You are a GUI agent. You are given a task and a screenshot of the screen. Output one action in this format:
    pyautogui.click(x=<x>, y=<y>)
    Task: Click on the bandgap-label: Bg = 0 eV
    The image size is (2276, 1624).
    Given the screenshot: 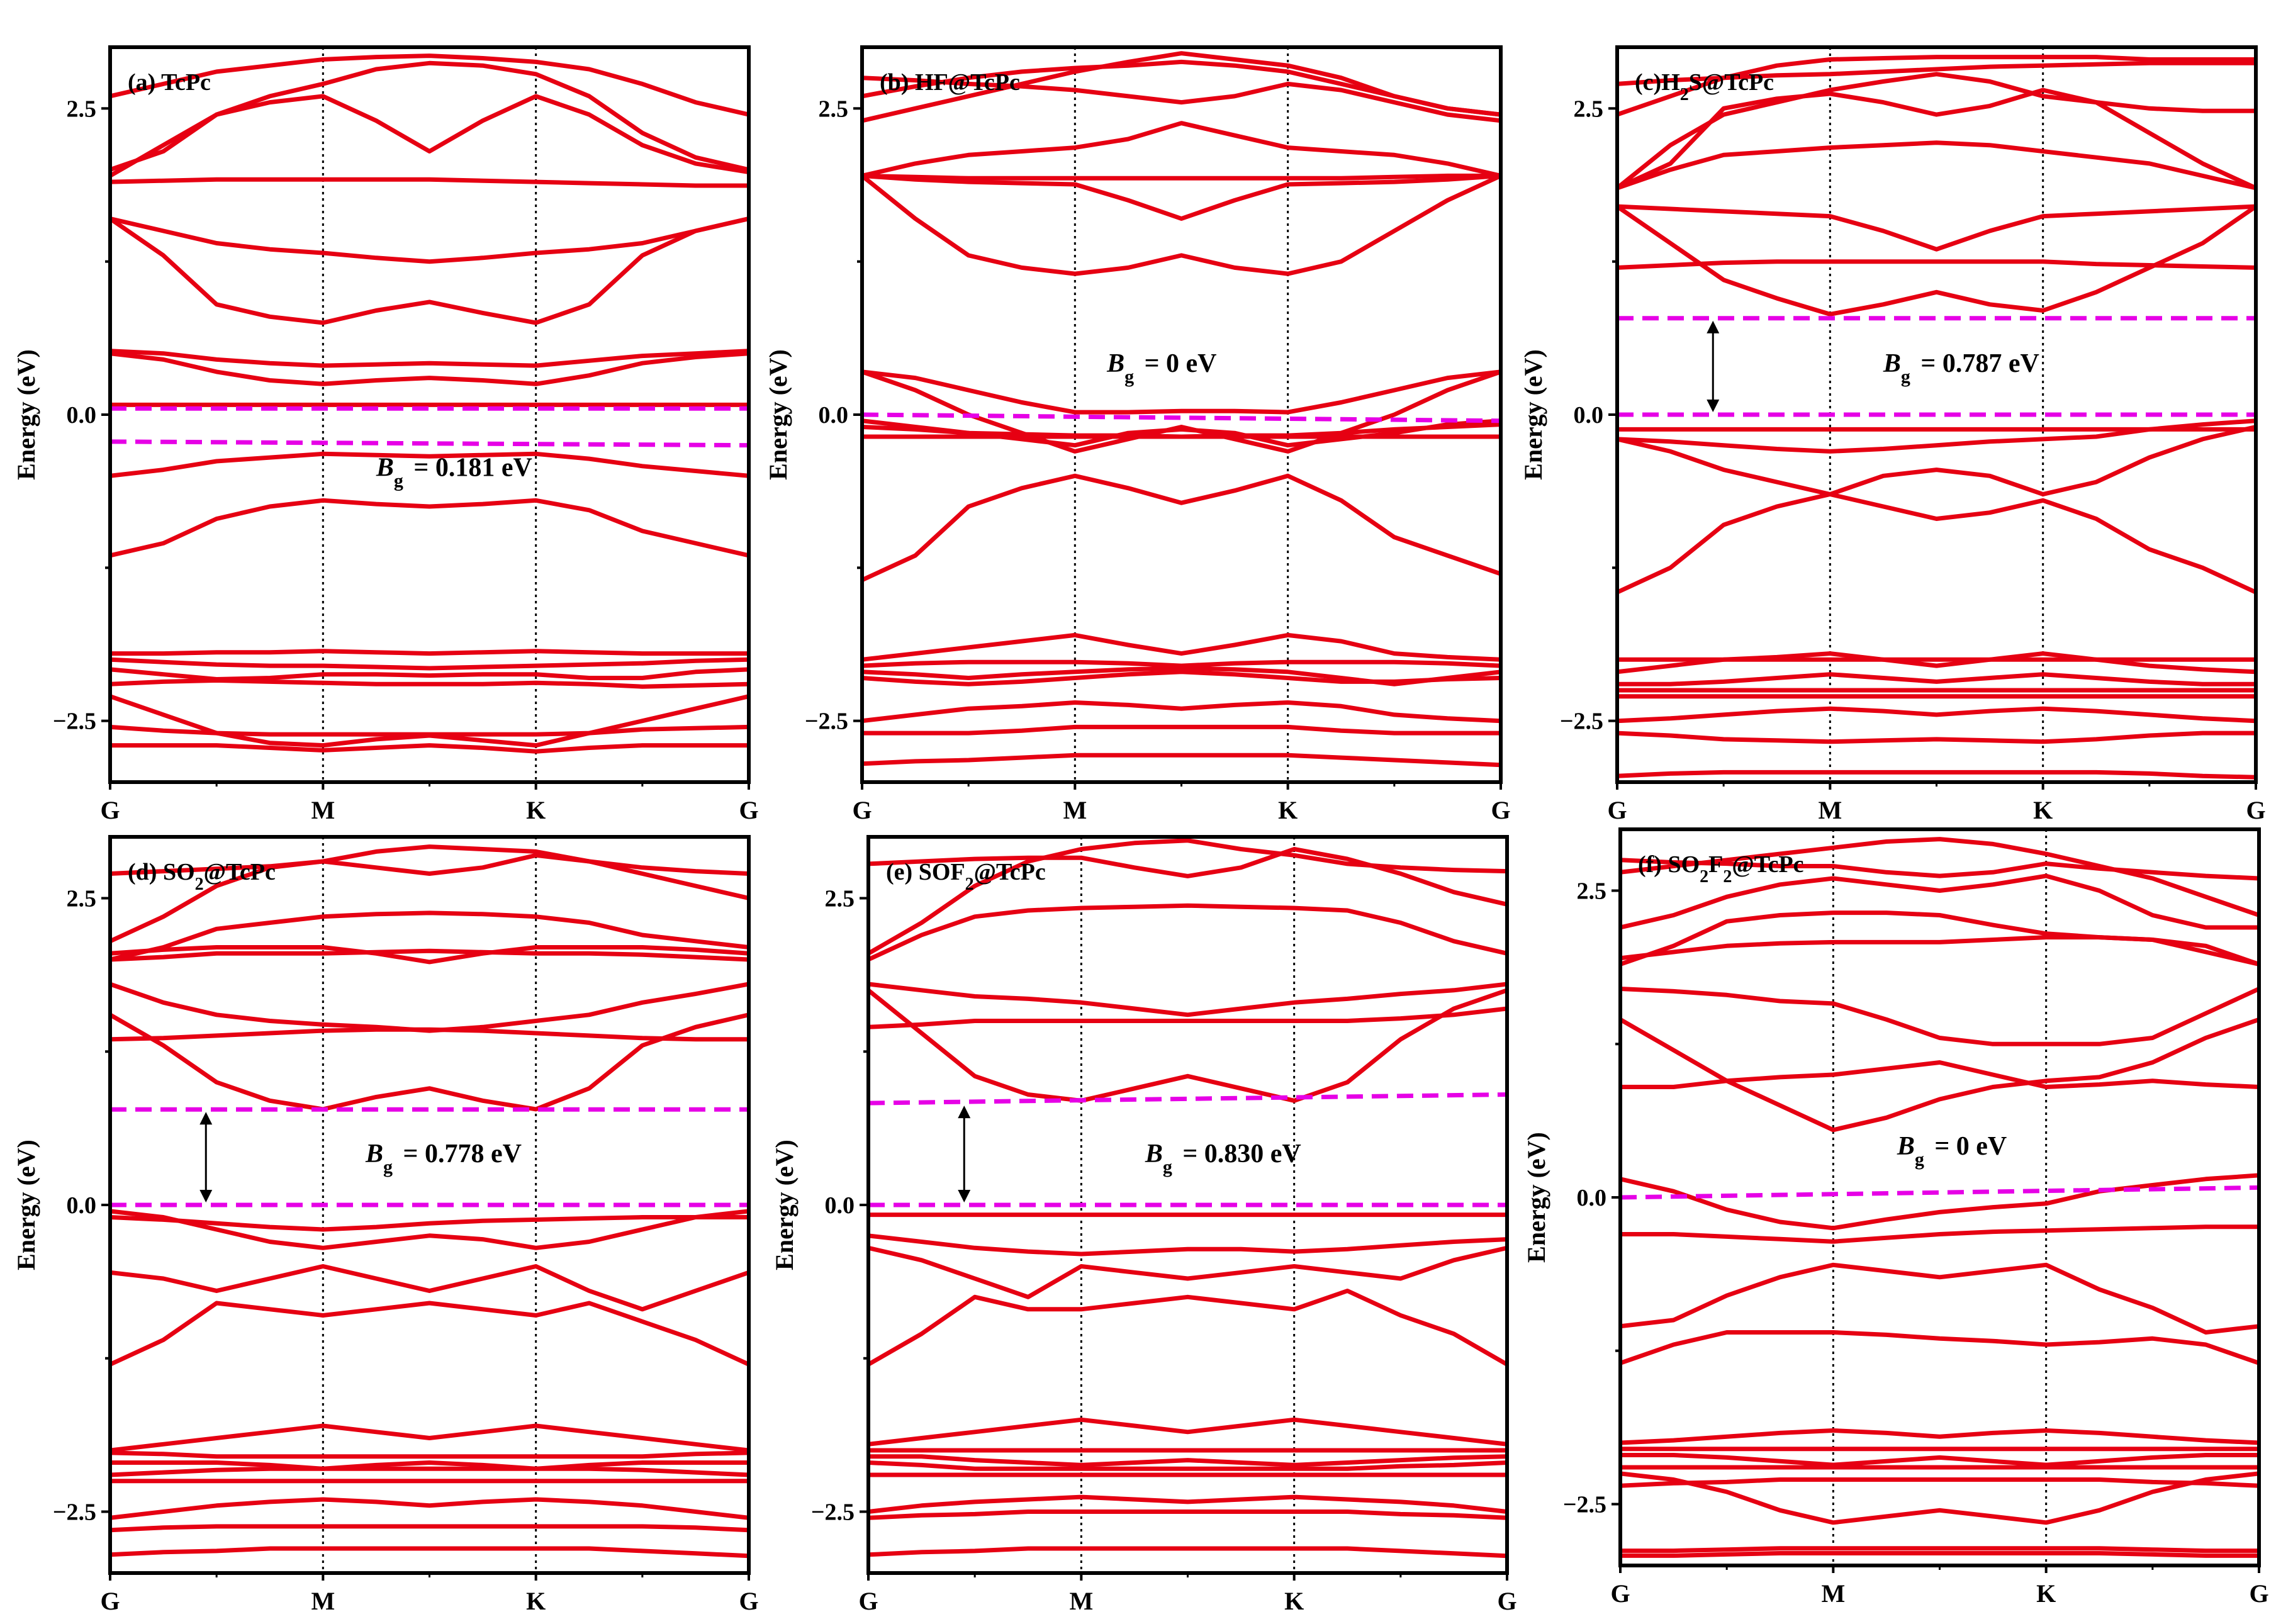 What is the action you would take?
    pyautogui.click(x=1952, y=1151)
    